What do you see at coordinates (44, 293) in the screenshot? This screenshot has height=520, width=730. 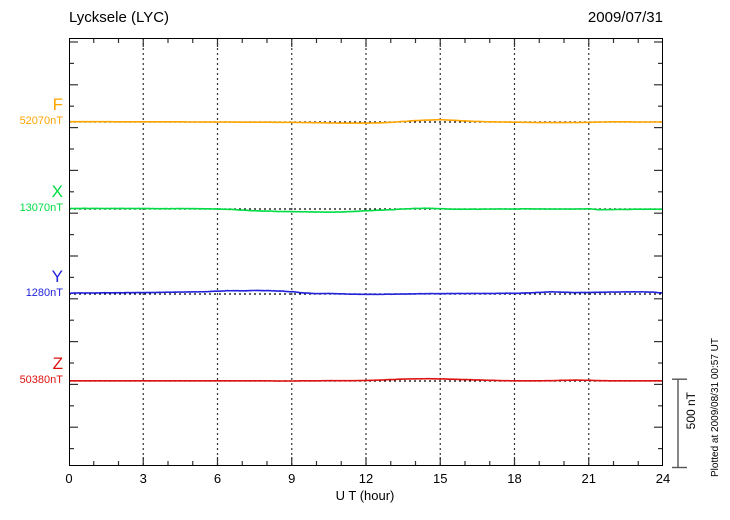 I see `component-baseline-y: 1280nT` at bounding box center [44, 293].